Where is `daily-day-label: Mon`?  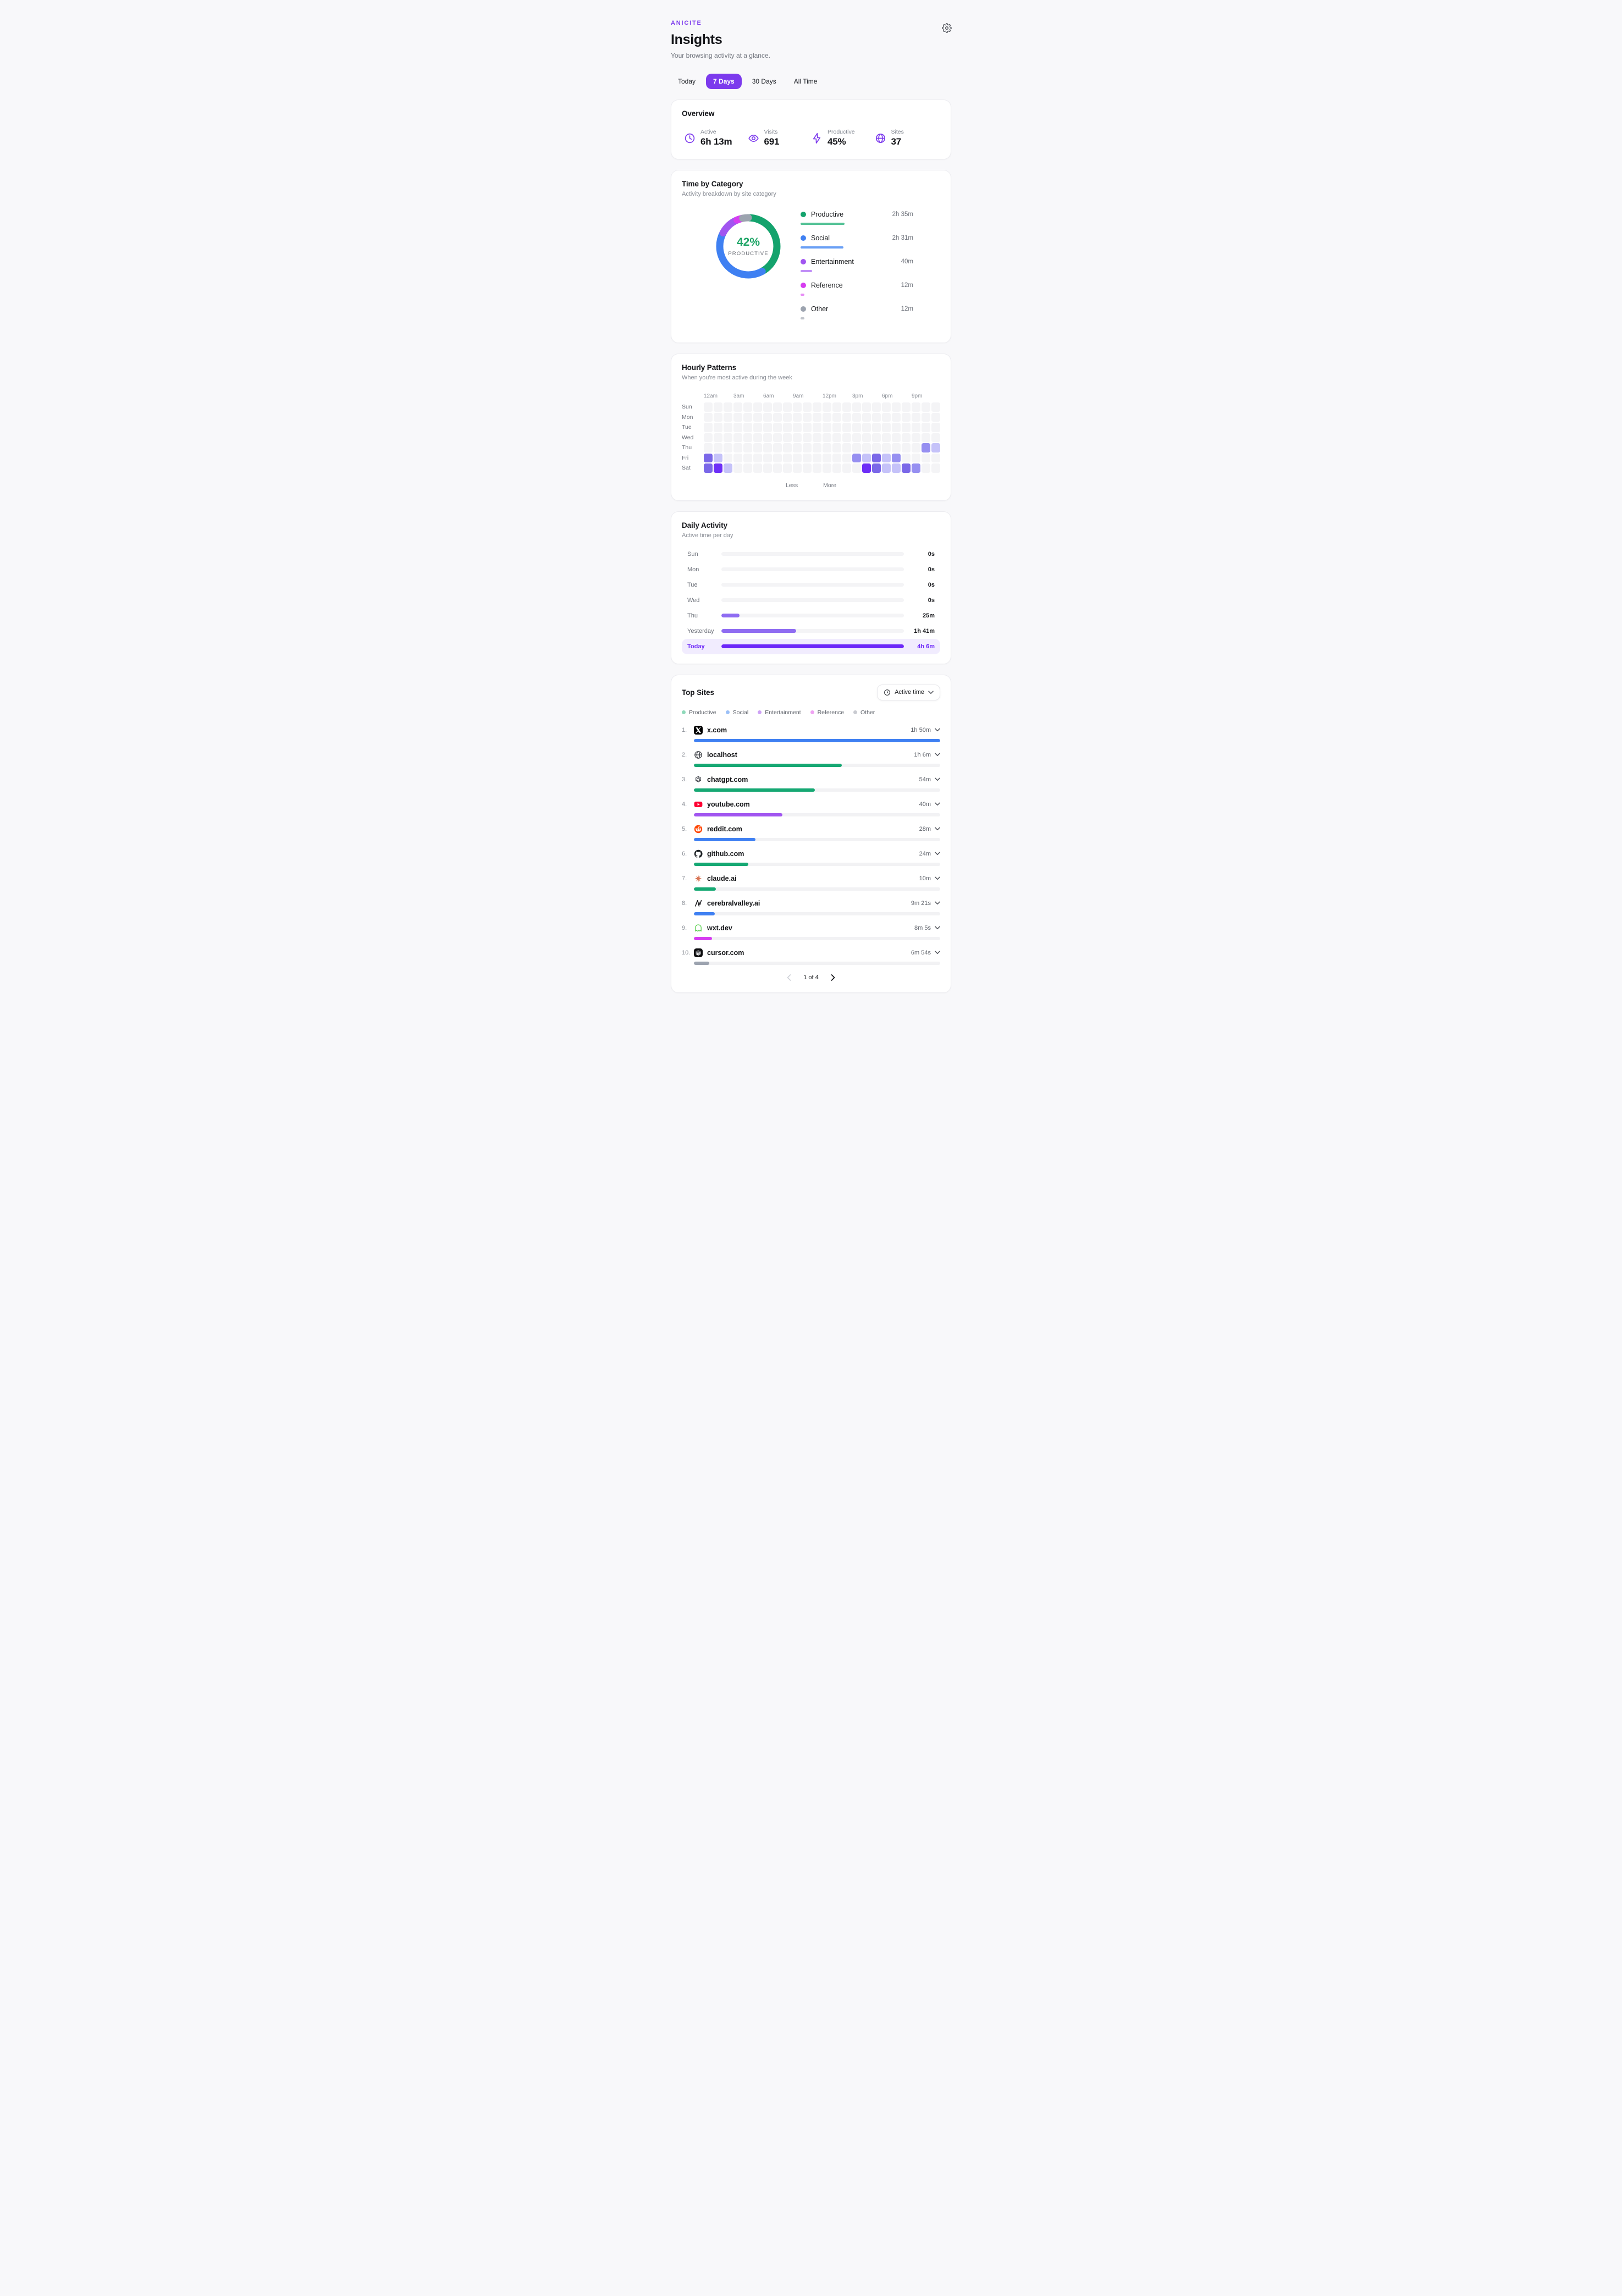
daily-day-label: Mon is located at coordinates (693, 569).